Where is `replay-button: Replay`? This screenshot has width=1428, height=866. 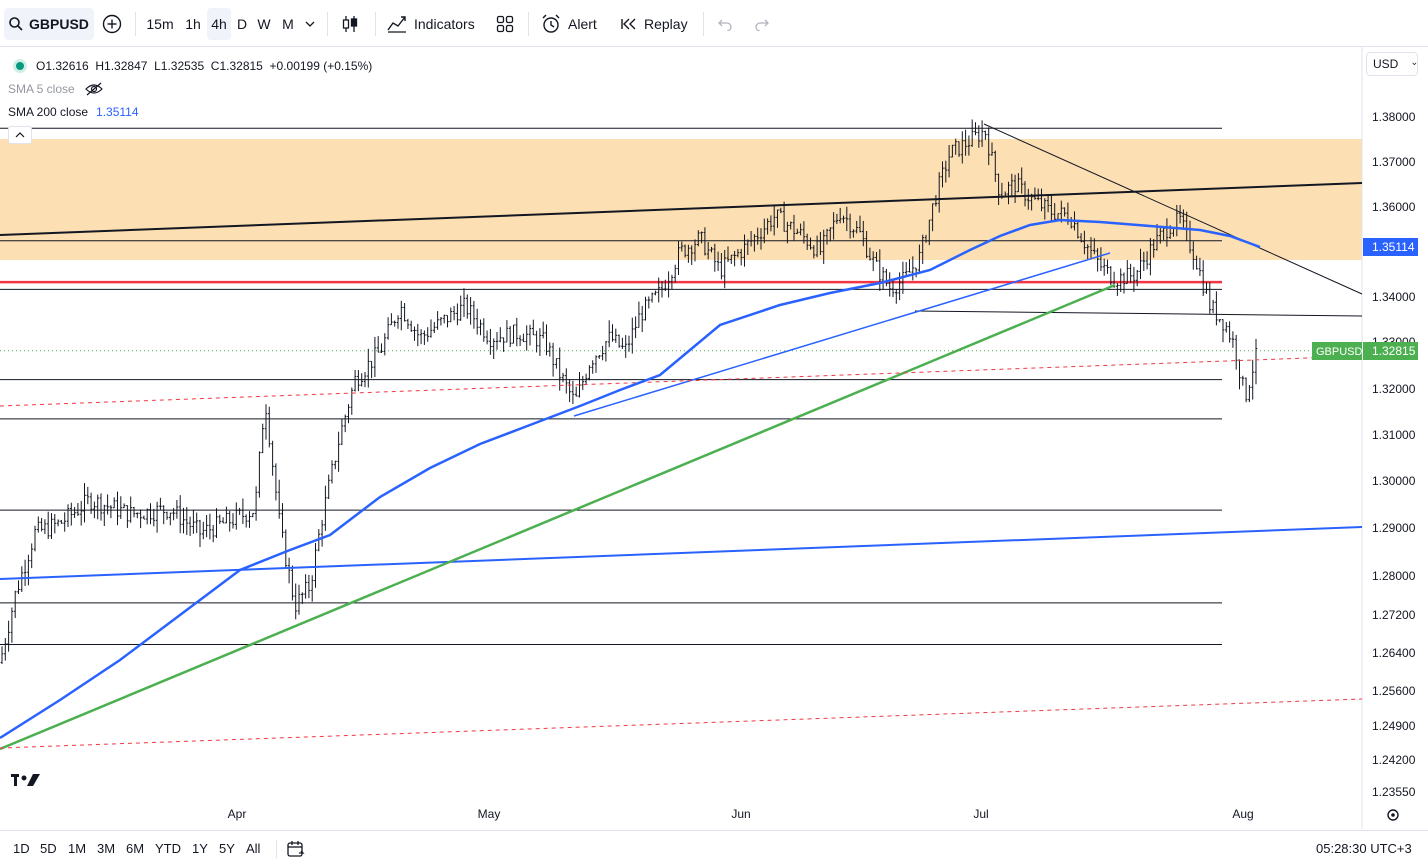
replay-button: Replay is located at coordinates (656, 24).